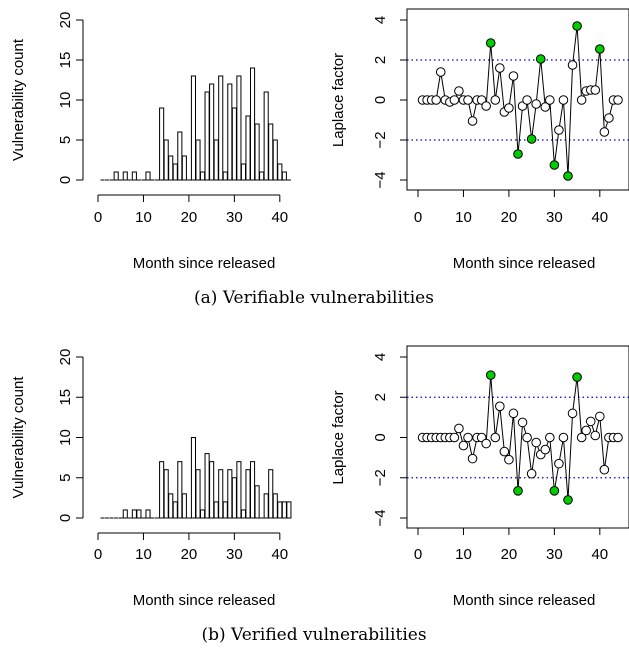 This screenshot has width=629, height=648. I want to click on caption-verified: (b) Verified vulnerabilities, so click(313, 635).